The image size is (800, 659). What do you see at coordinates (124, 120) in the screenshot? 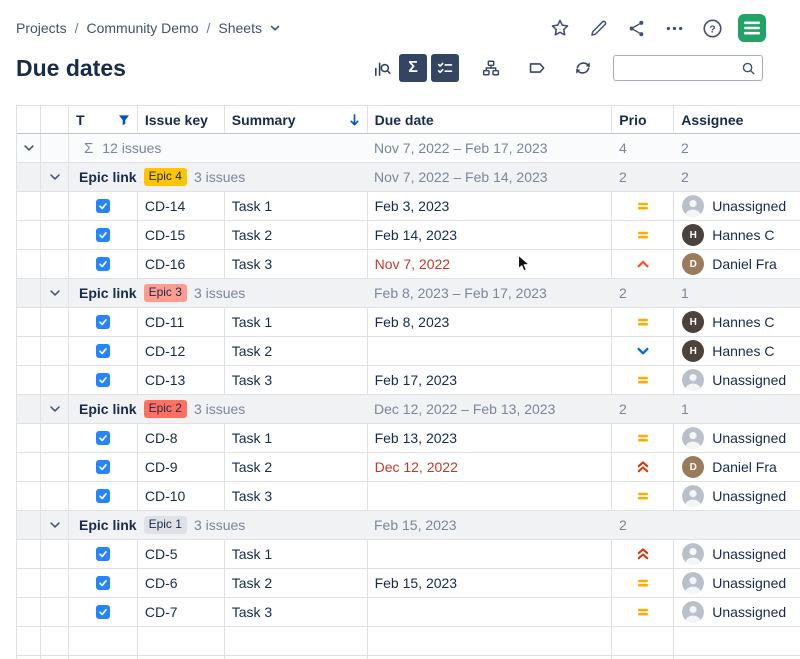
I see `filter-icon` at bounding box center [124, 120].